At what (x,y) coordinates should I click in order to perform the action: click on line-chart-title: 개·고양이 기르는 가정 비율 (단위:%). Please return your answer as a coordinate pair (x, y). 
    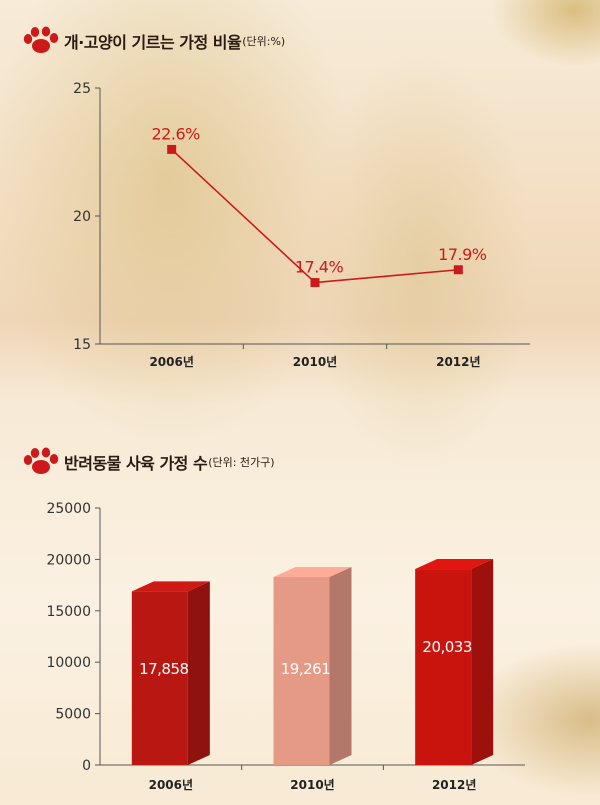
    Looking at the image, I should click on (153, 41).